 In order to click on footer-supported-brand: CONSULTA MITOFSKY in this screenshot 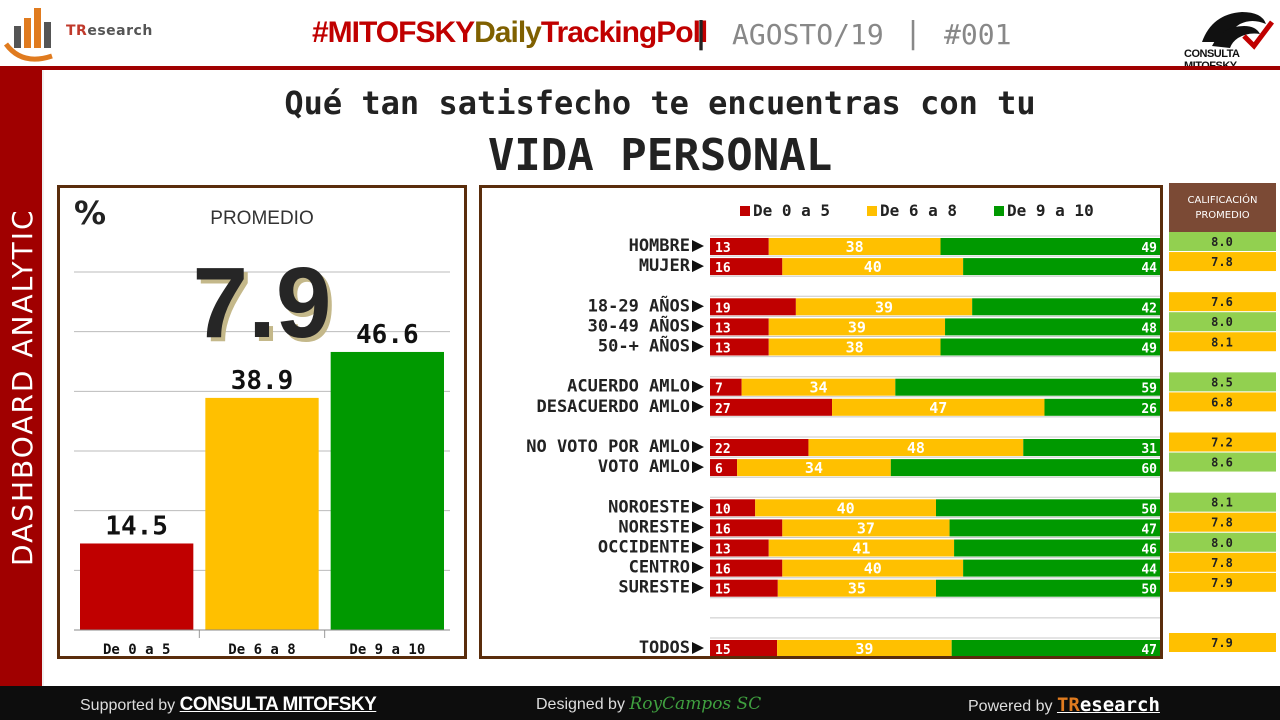, I will do `click(278, 704)`.